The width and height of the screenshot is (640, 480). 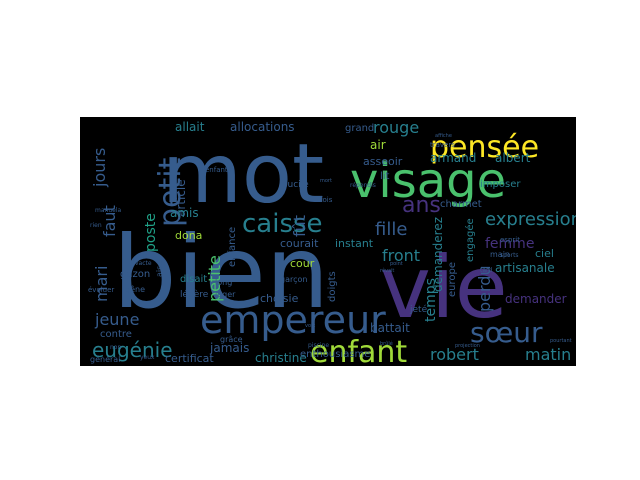 What do you see at coordinates (326, 181) in the screenshot?
I see `word-93: mort` at bounding box center [326, 181].